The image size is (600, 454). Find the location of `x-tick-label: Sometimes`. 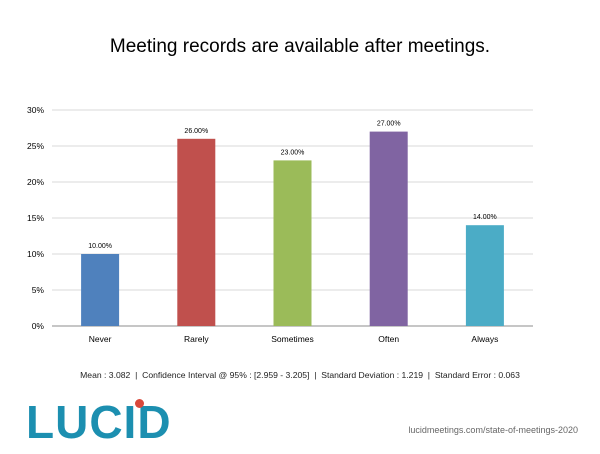

x-tick-label: Sometimes is located at coordinates (292, 339).